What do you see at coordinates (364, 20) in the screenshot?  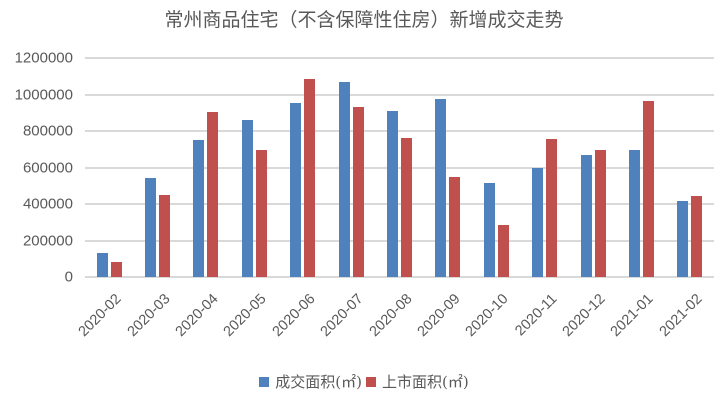 I see `chart-title: 常州商品住宅（不含保障性住房）新增成交走势` at bounding box center [364, 20].